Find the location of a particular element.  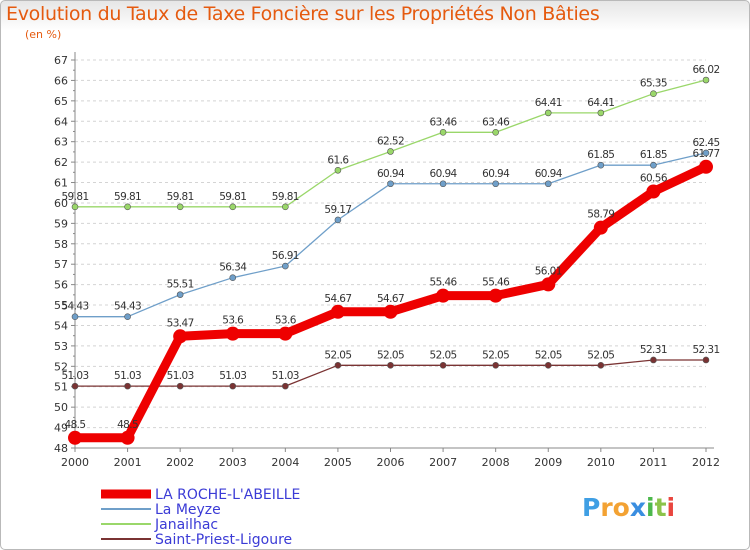

data-label: 61.85 is located at coordinates (653, 155).